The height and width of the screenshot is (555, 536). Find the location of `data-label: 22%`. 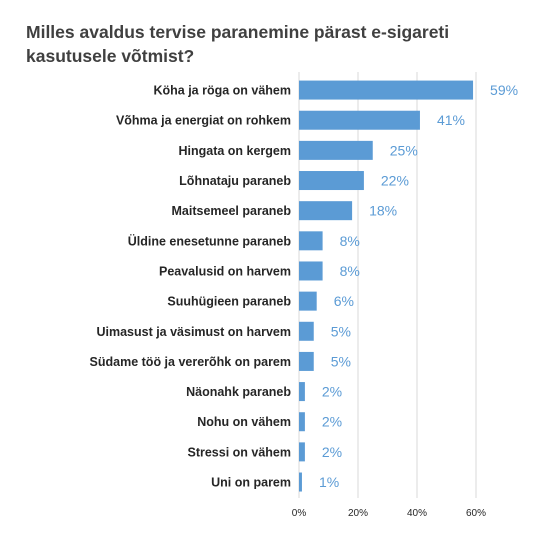

data-label: 22% is located at coordinates (395, 181).